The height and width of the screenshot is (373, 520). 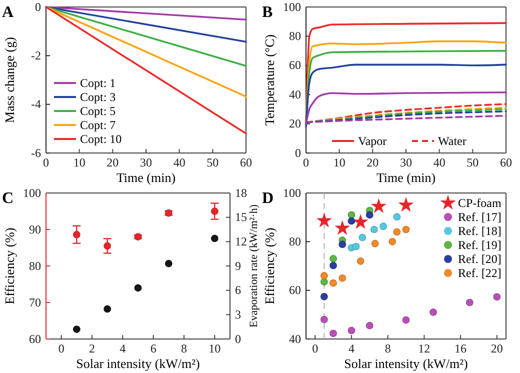 I want to click on legend-label: CP-foam, so click(x=480, y=203).